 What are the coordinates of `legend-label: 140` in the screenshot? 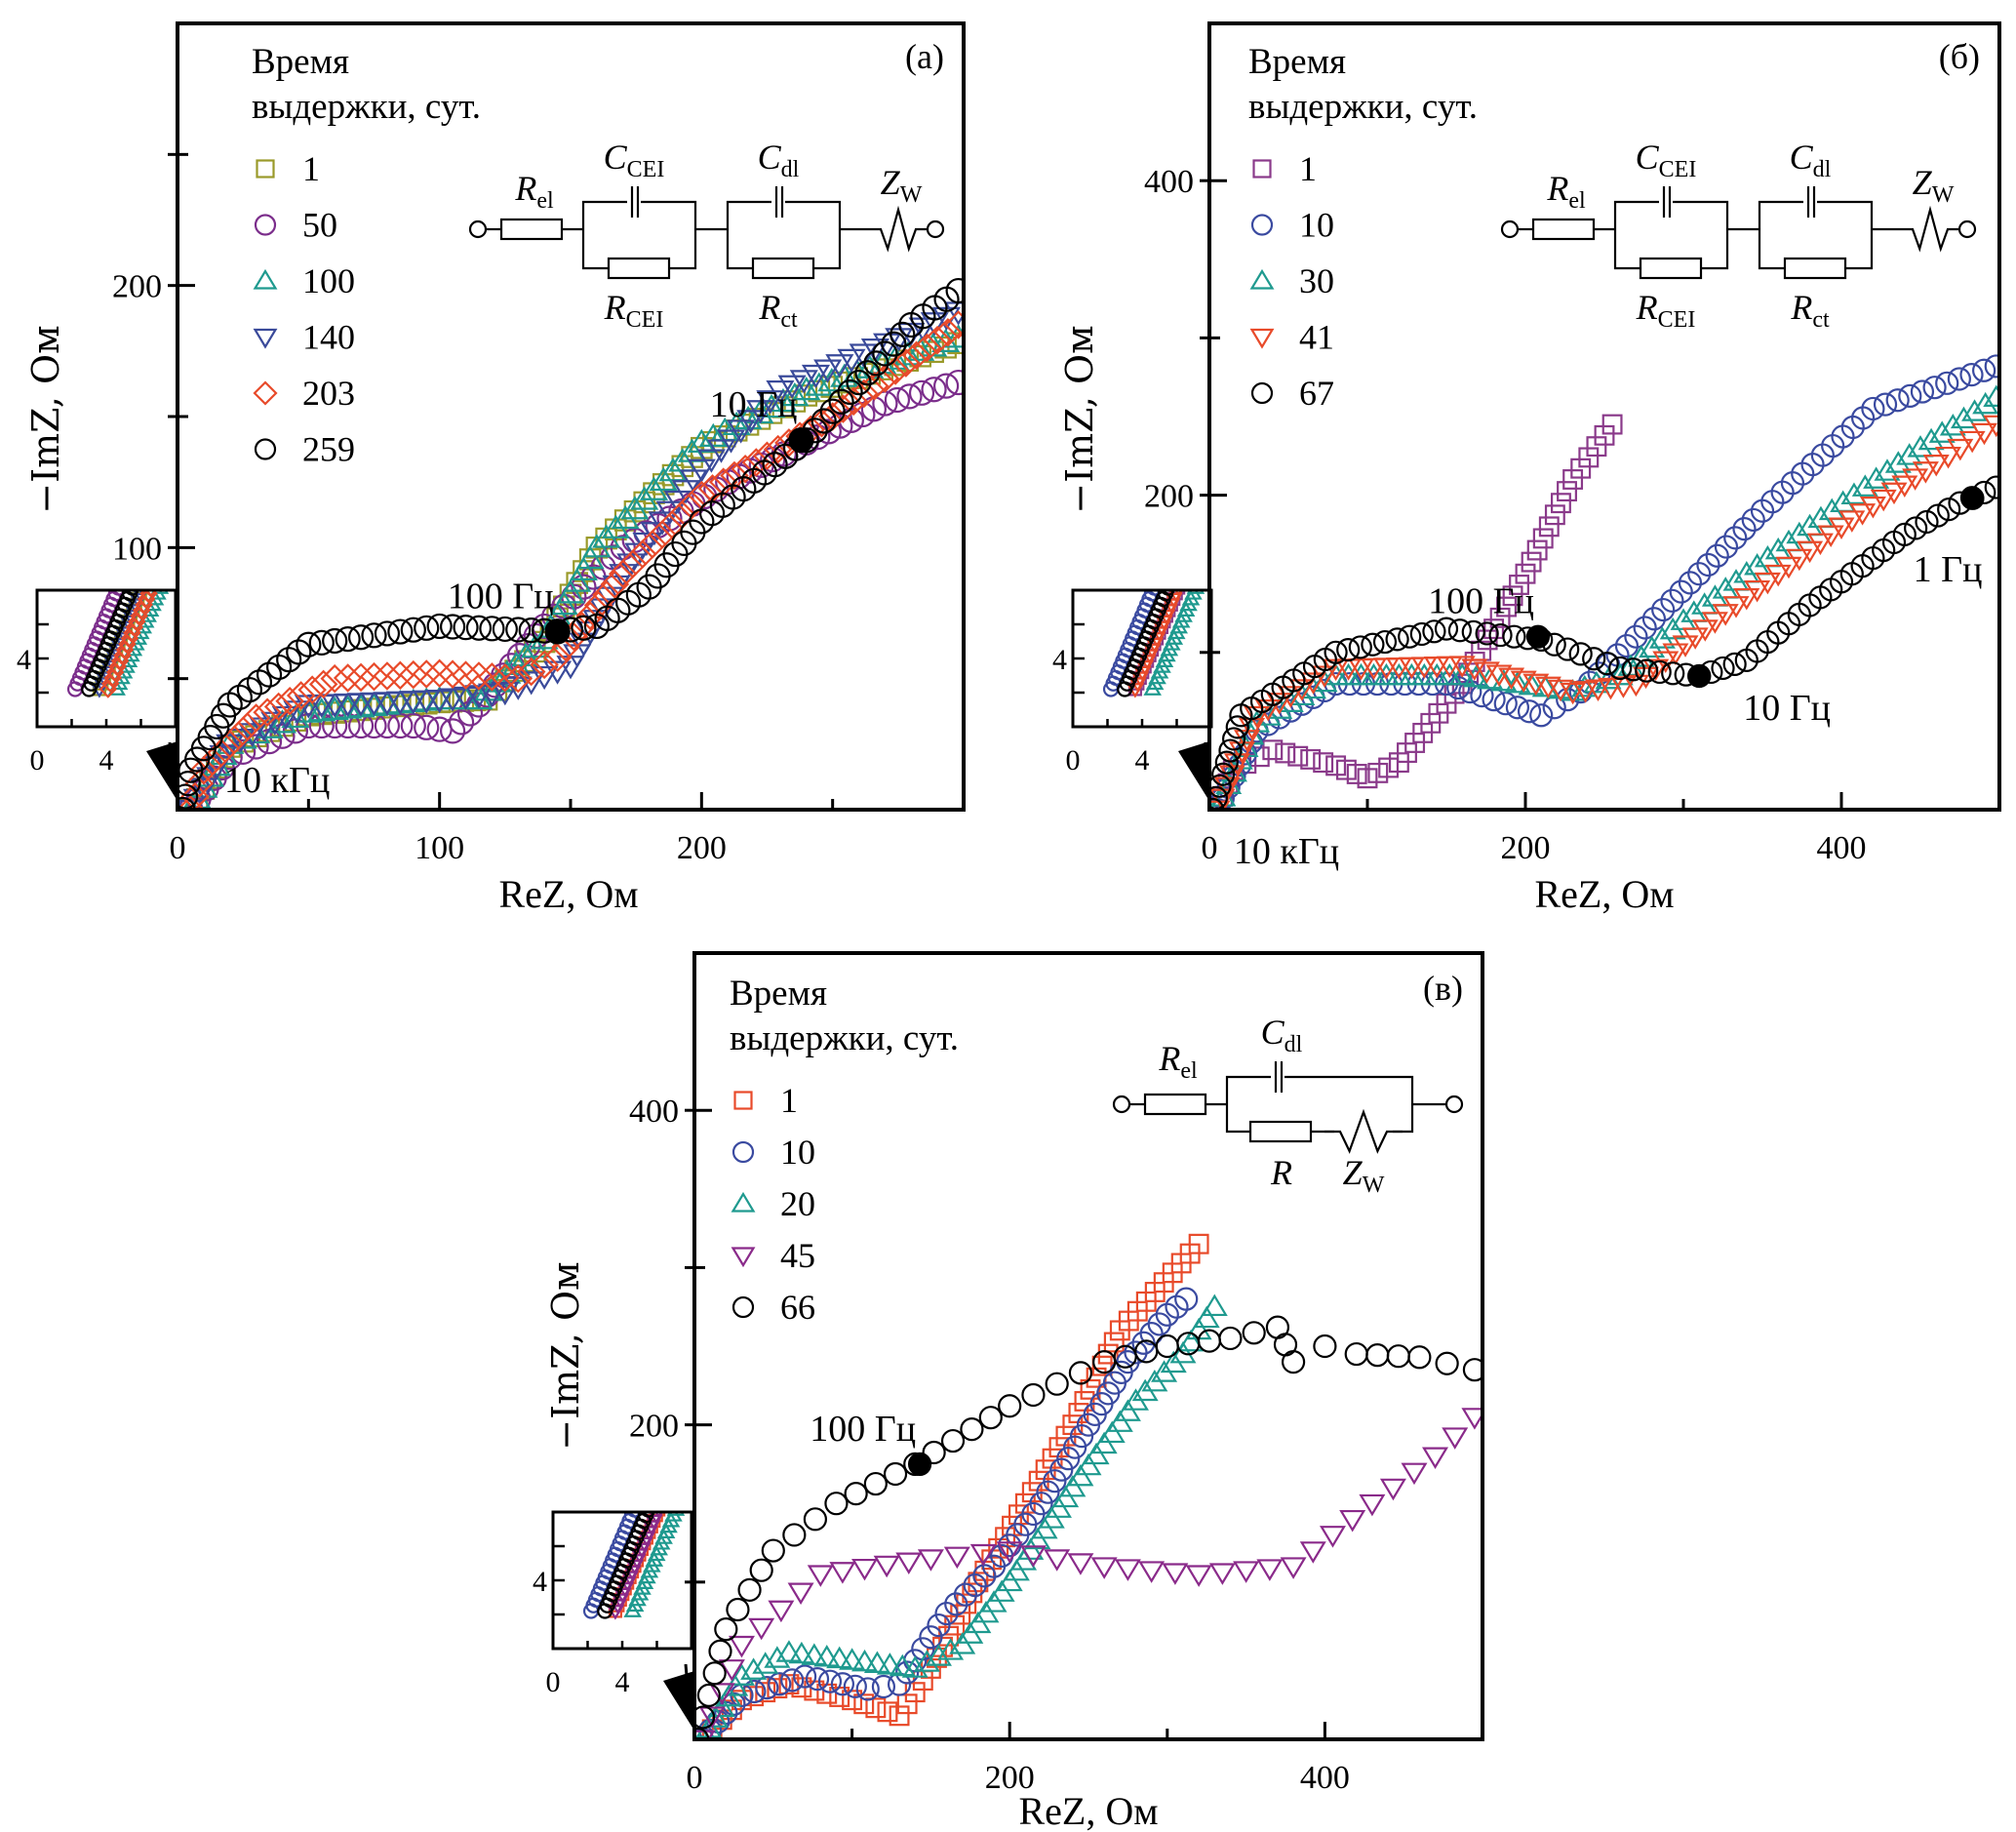 It's located at (329, 338).